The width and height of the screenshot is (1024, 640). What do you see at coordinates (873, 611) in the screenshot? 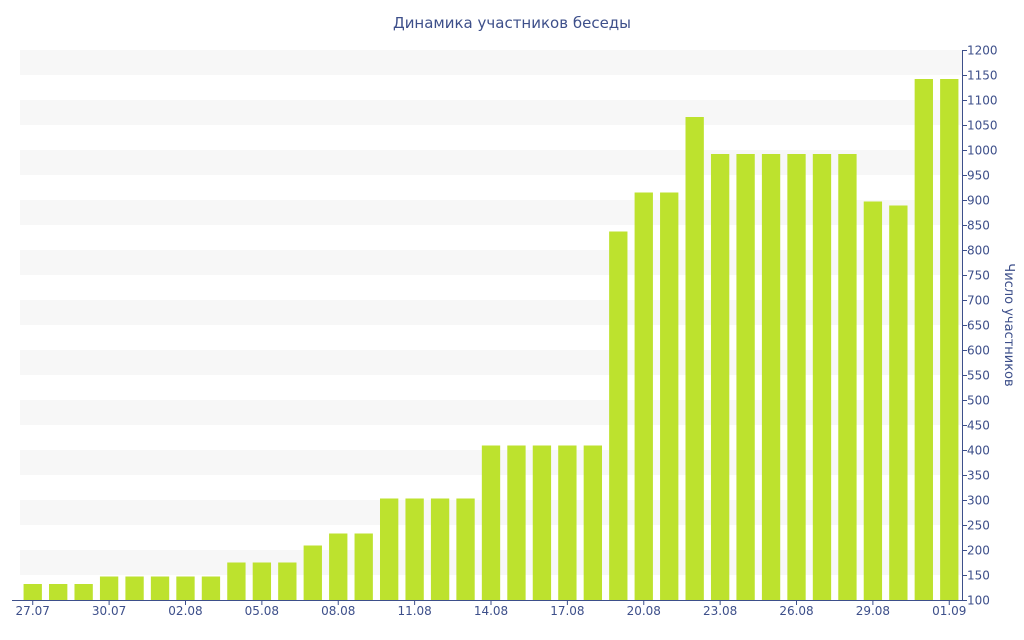
I see `x-tick-label: 29.08` at bounding box center [873, 611].